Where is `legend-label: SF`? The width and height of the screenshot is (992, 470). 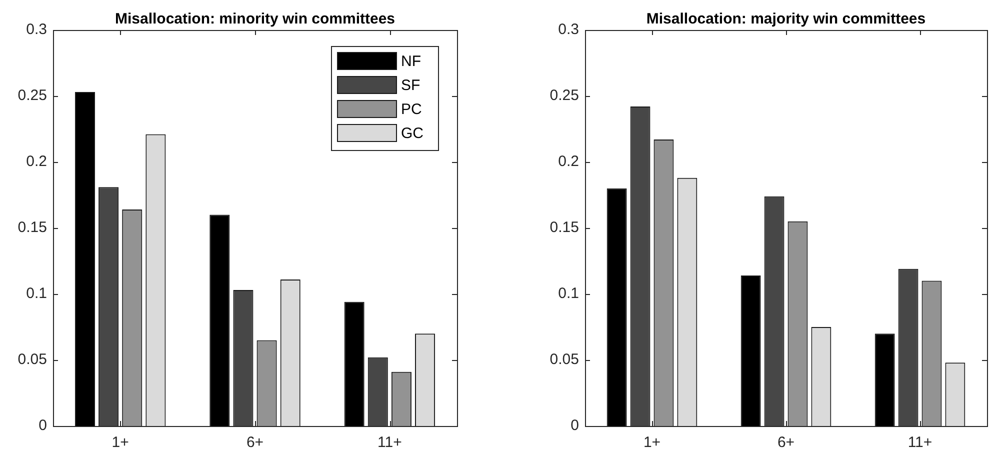 legend-label: SF is located at coordinates (410, 85).